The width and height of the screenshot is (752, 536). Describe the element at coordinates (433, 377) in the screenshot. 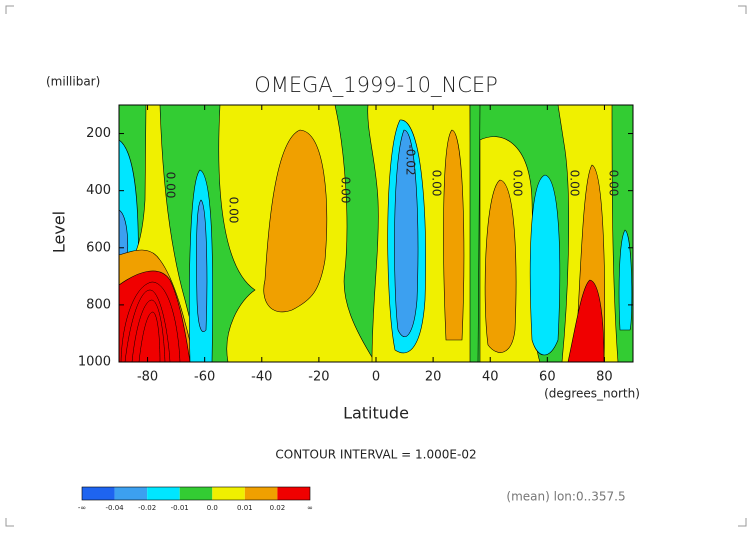

I see `x-tick-label: 20` at that location.